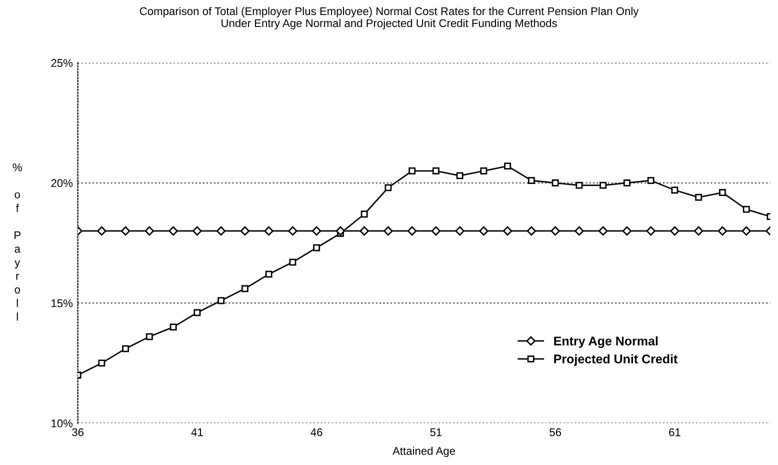  What do you see at coordinates (616, 360) in the screenshot?
I see `legend-label: Projected Unit Credit` at bounding box center [616, 360].